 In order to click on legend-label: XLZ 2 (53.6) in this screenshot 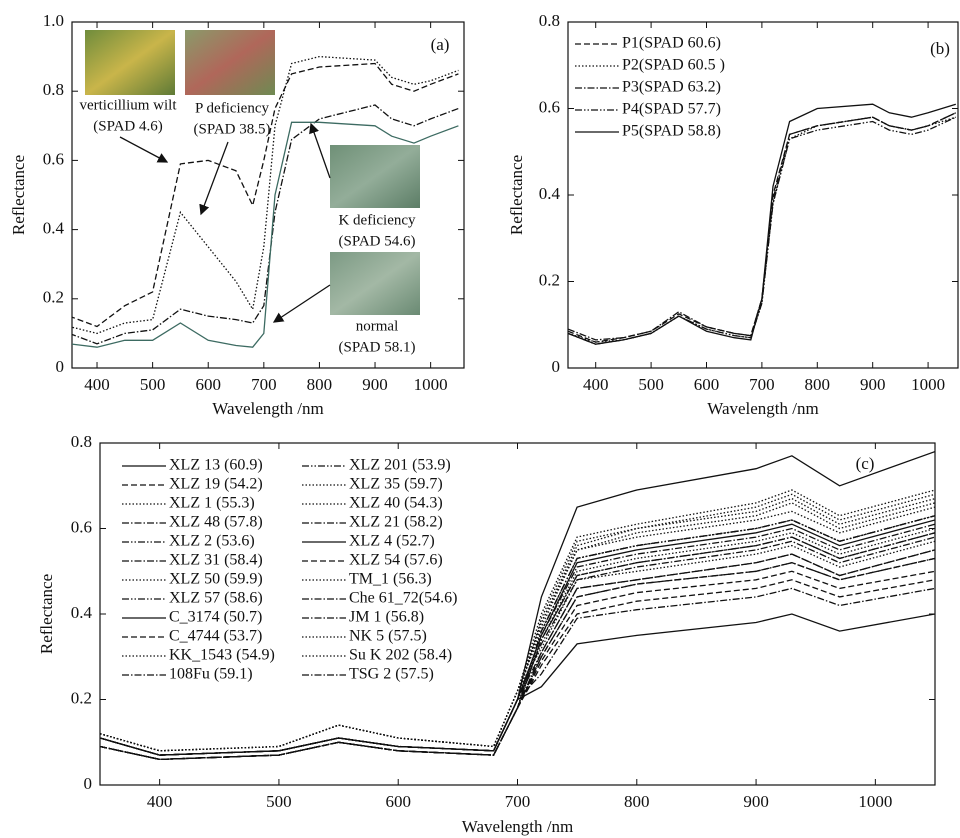, I will do `click(212, 541)`.